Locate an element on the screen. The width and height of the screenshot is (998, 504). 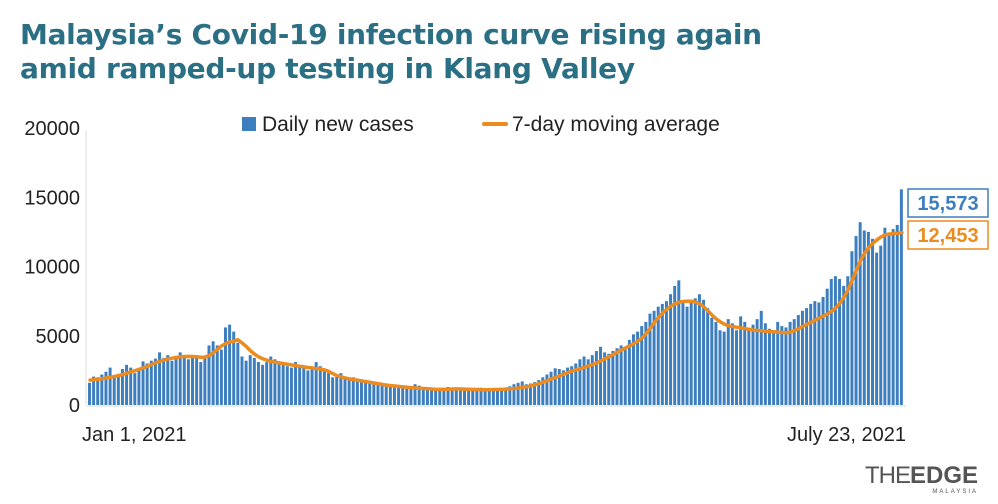
end-label-line-value: 12,453 is located at coordinates (947, 236).